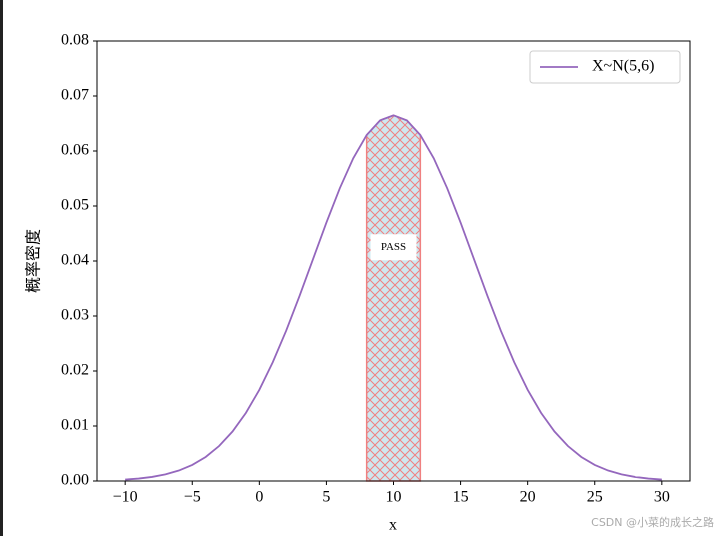 Image resolution: width=724 pixels, height=536 pixels. What do you see at coordinates (75, 425) in the screenshot?
I see `y-tick-label: 0.01` at bounding box center [75, 425].